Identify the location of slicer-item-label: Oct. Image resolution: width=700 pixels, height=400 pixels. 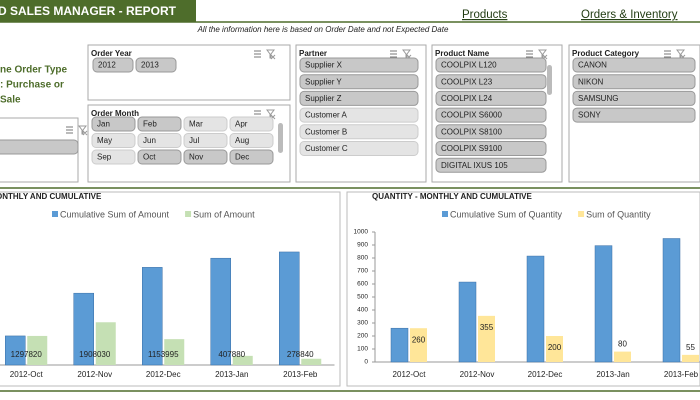
(149, 157).